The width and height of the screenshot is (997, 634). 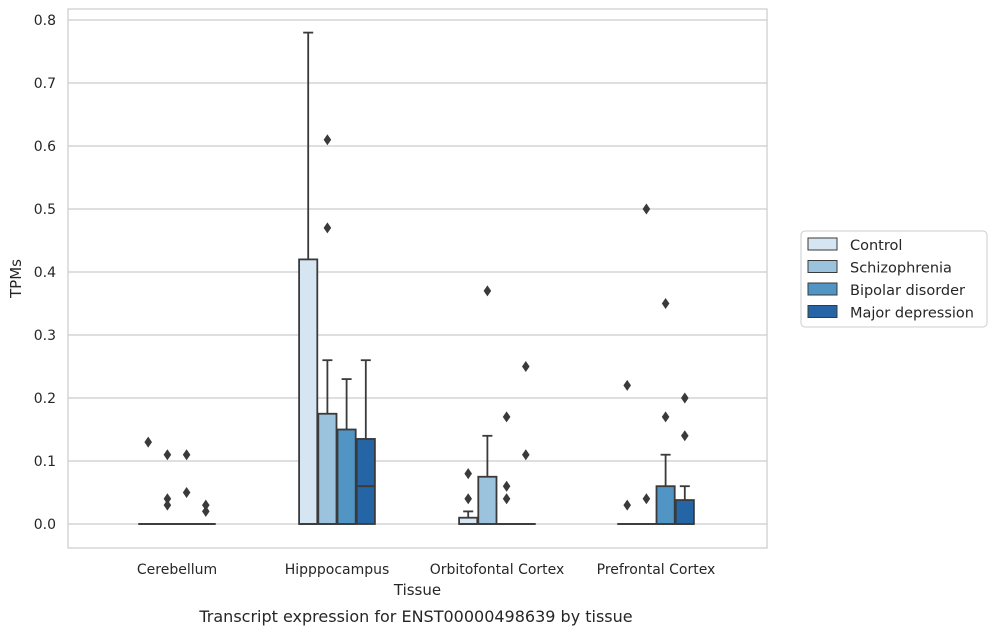 What do you see at coordinates (45, 210) in the screenshot?
I see `y-tick-label: 0.5` at bounding box center [45, 210].